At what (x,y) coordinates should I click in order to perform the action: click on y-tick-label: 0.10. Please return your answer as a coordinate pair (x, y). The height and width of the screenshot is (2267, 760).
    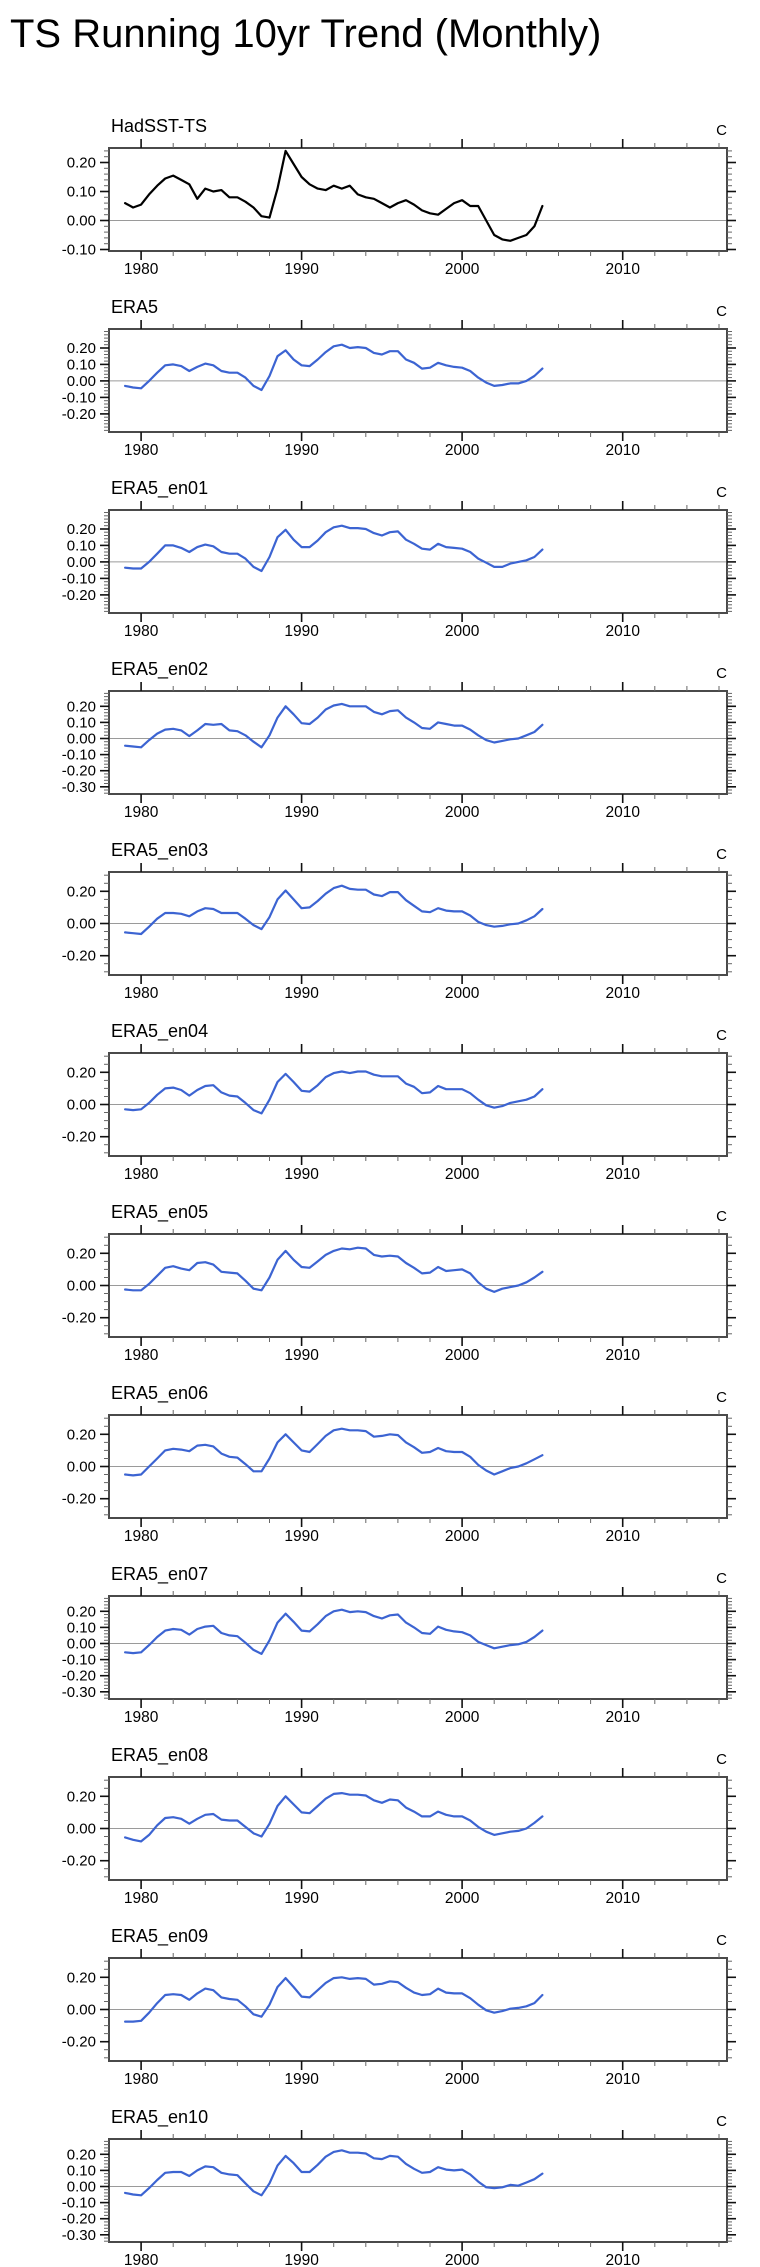
    Looking at the image, I should click on (81, 722).